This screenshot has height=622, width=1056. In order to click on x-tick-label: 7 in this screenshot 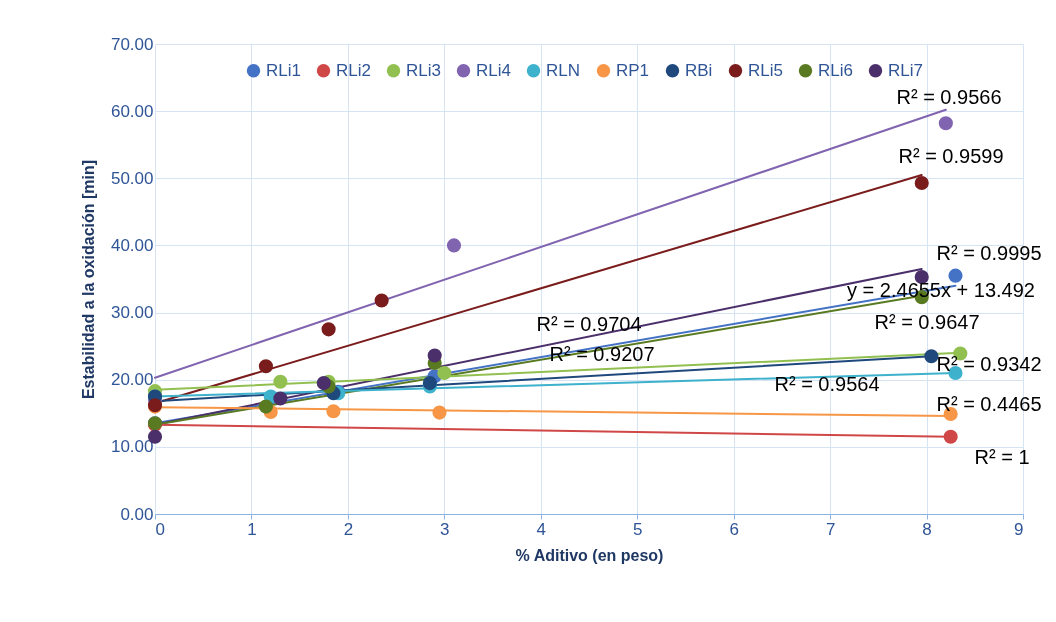, I will do `click(830, 529)`.